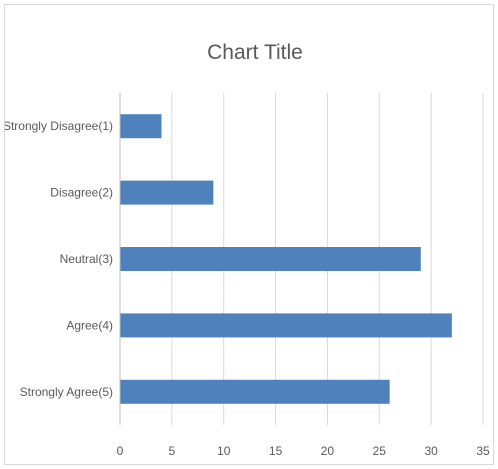 The height and width of the screenshot is (469, 498). What do you see at coordinates (81, 193) in the screenshot?
I see `category-label: Disagree(2)` at bounding box center [81, 193].